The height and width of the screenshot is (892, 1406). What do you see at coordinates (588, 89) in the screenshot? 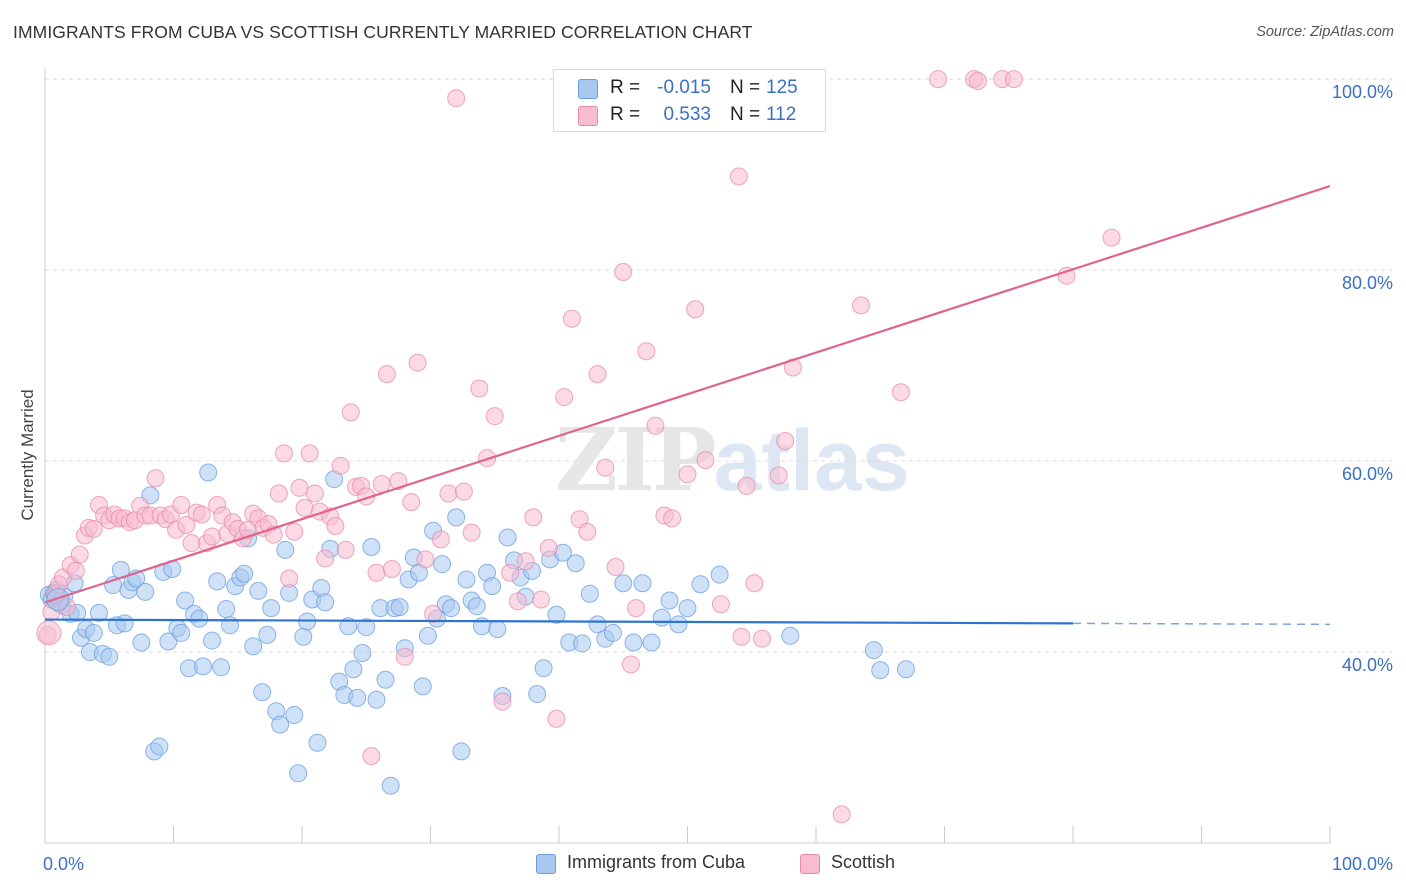
I see `cuba-swatch` at bounding box center [588, 89].